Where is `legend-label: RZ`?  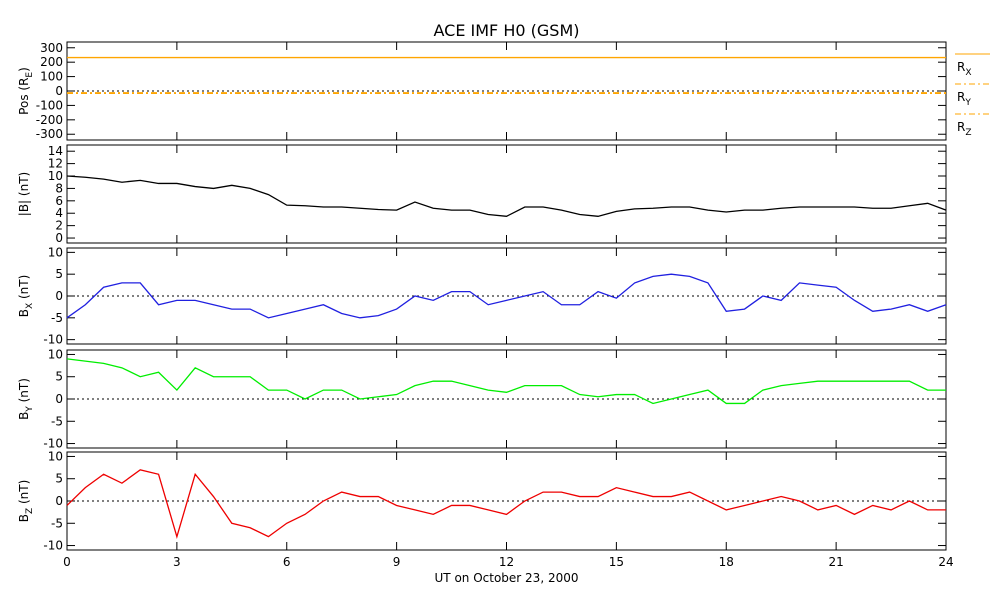 legend-label: RZ is located at coordinates (964, 129).